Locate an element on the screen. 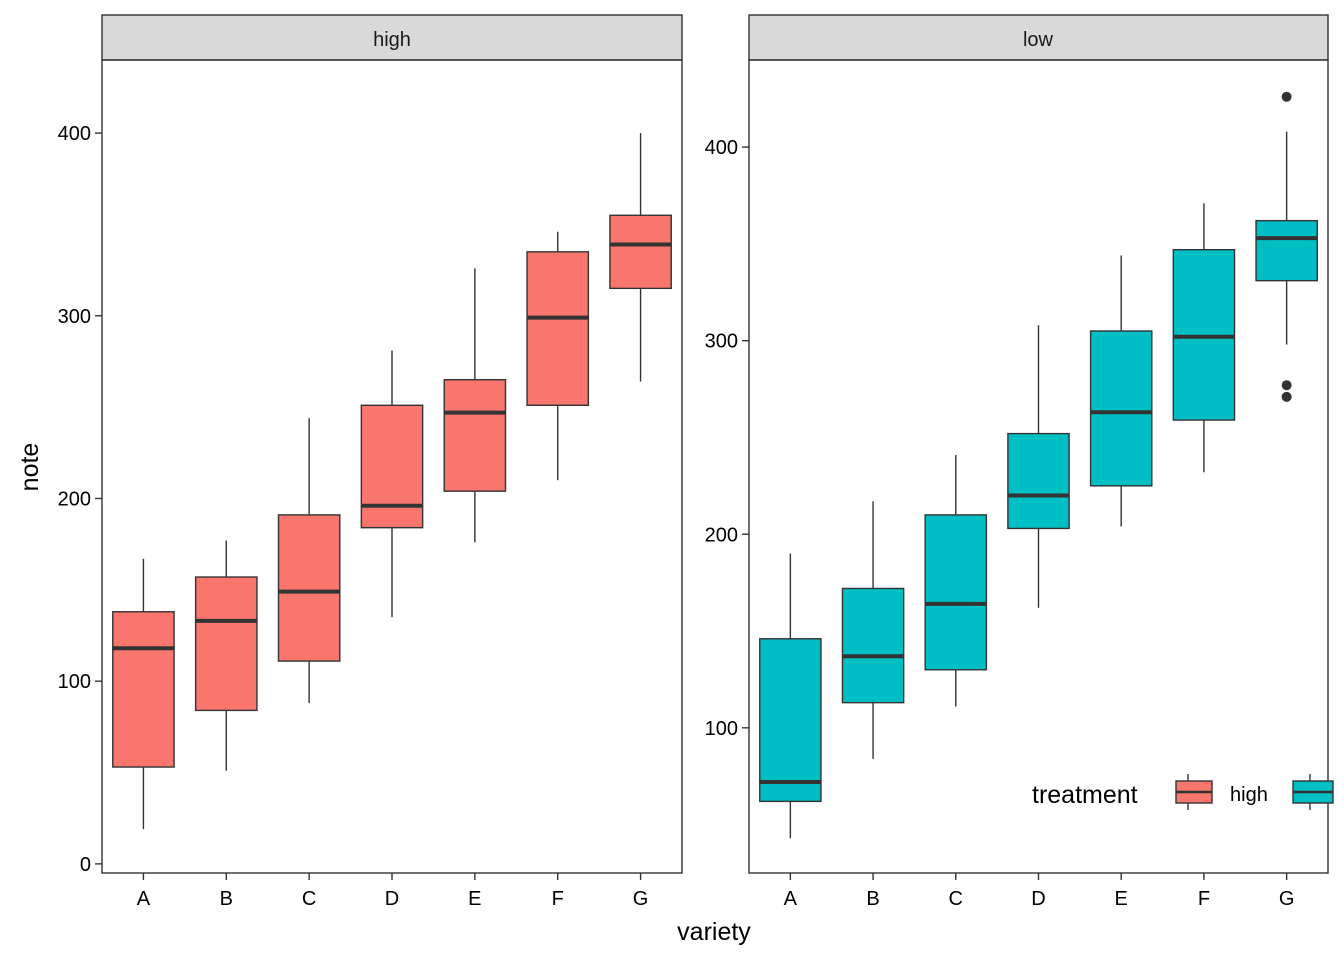 The height and width of the screenshot is (960, 1344). box-high-D is located at coordinates (392, 466).